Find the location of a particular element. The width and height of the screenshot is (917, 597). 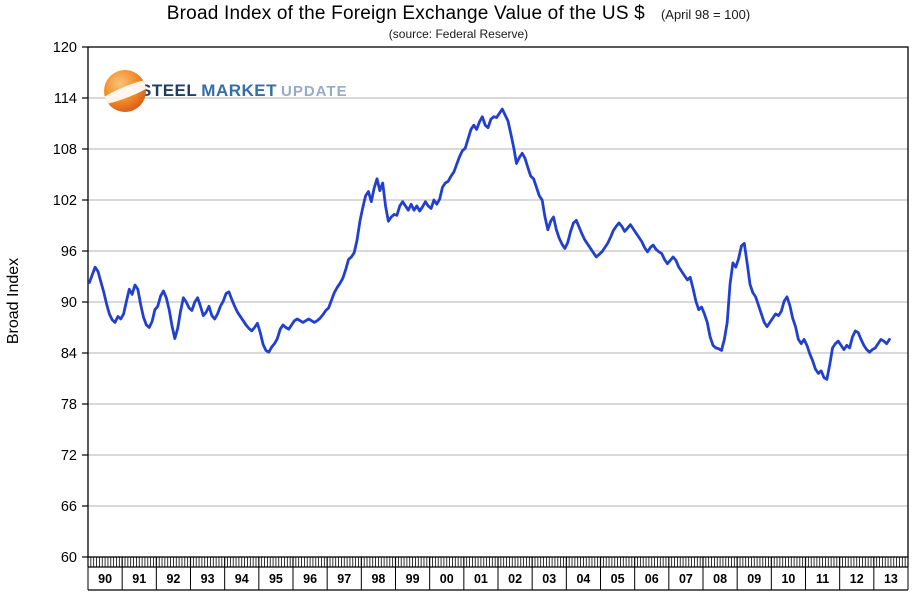

x-year-label: 90 is located at coordinates (105, 579).